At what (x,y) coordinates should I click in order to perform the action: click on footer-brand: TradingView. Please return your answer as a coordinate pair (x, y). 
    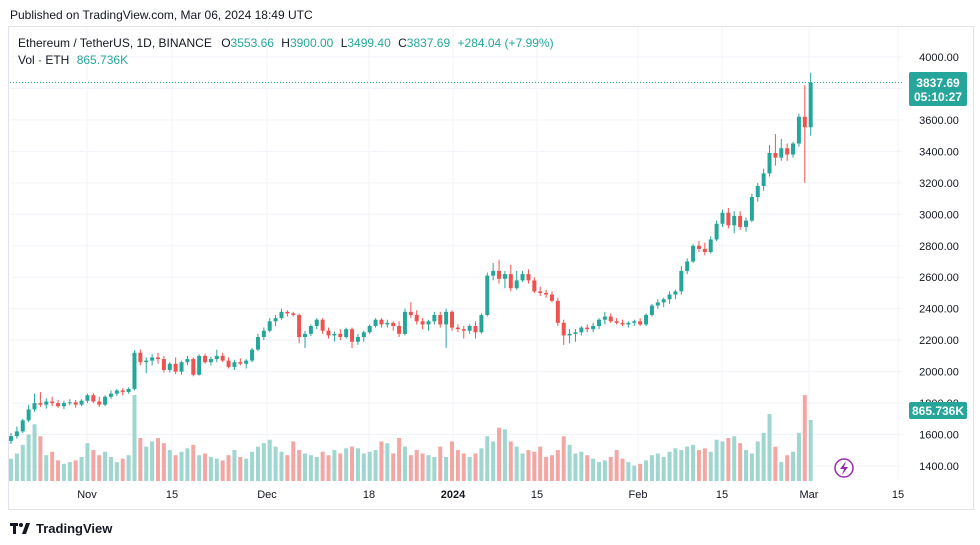
    Looking at the image, I should click on (61, 528).